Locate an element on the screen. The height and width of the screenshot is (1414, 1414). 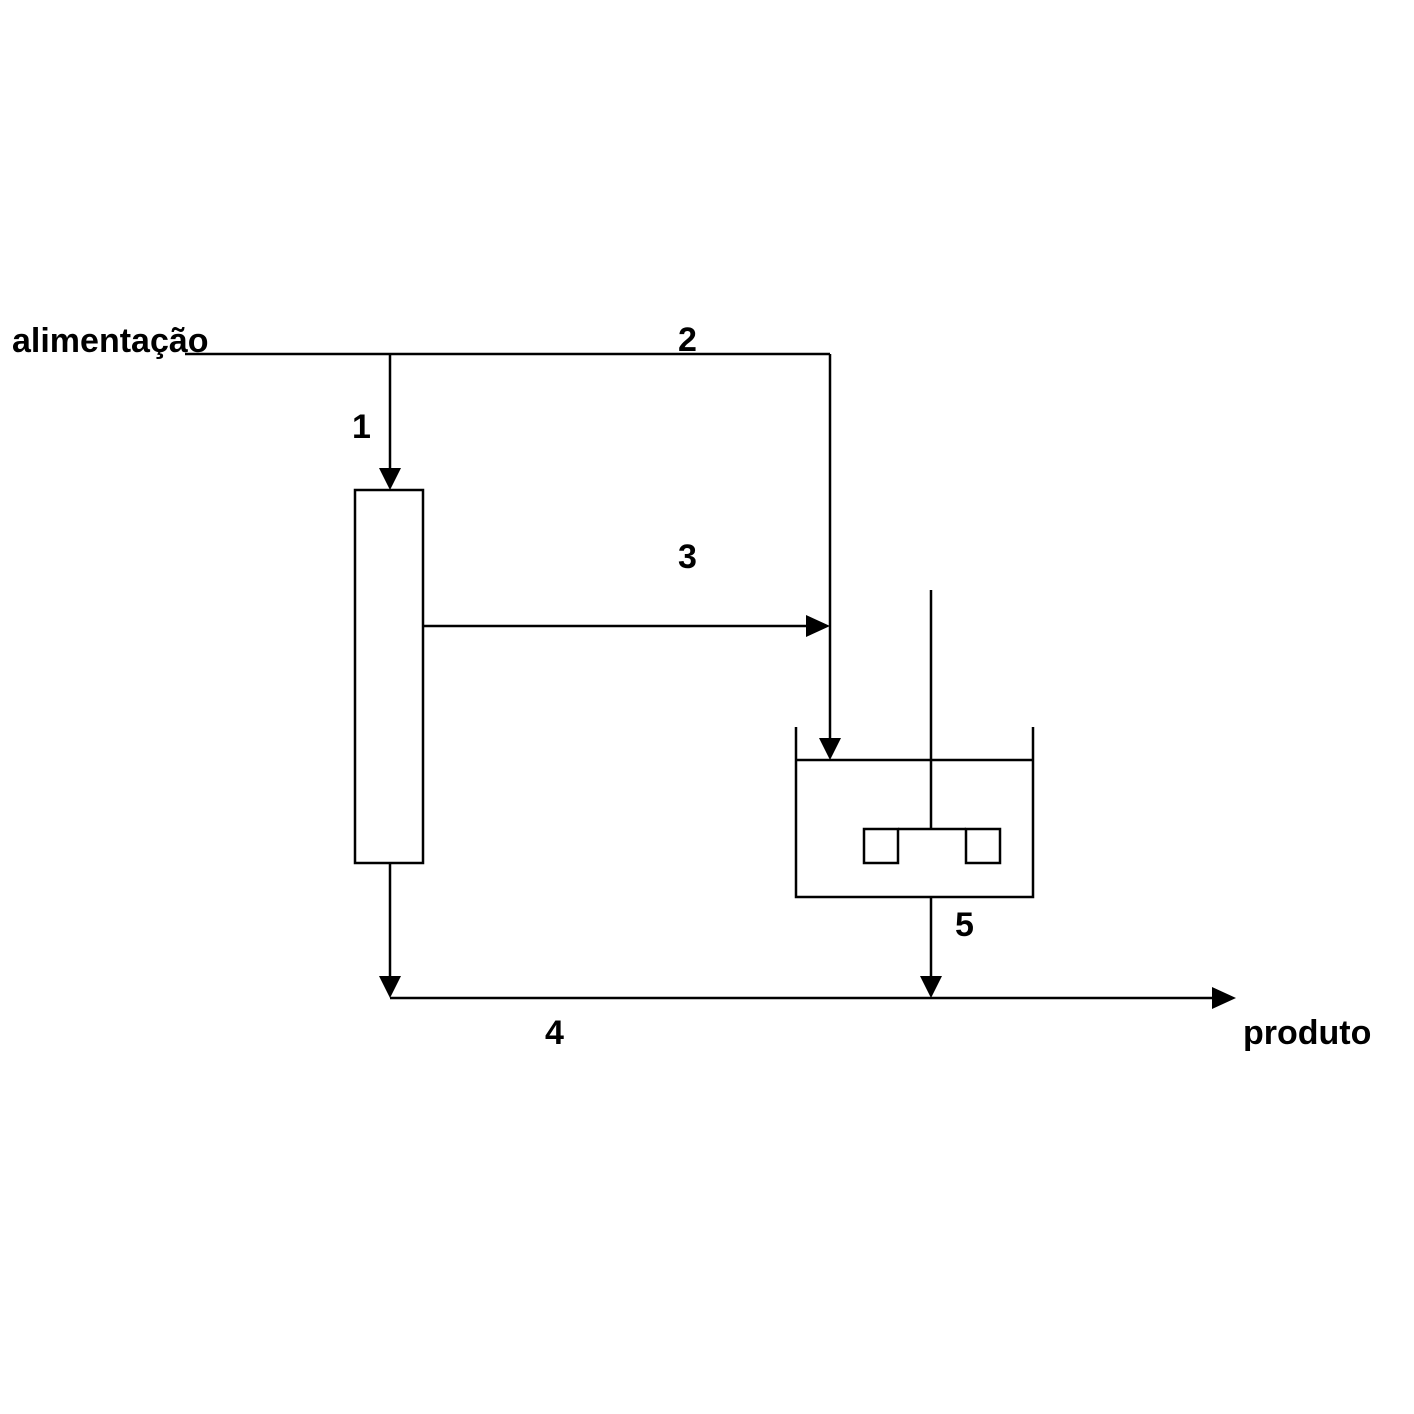
product-label: produto is located at coordinates (1307, 1033).